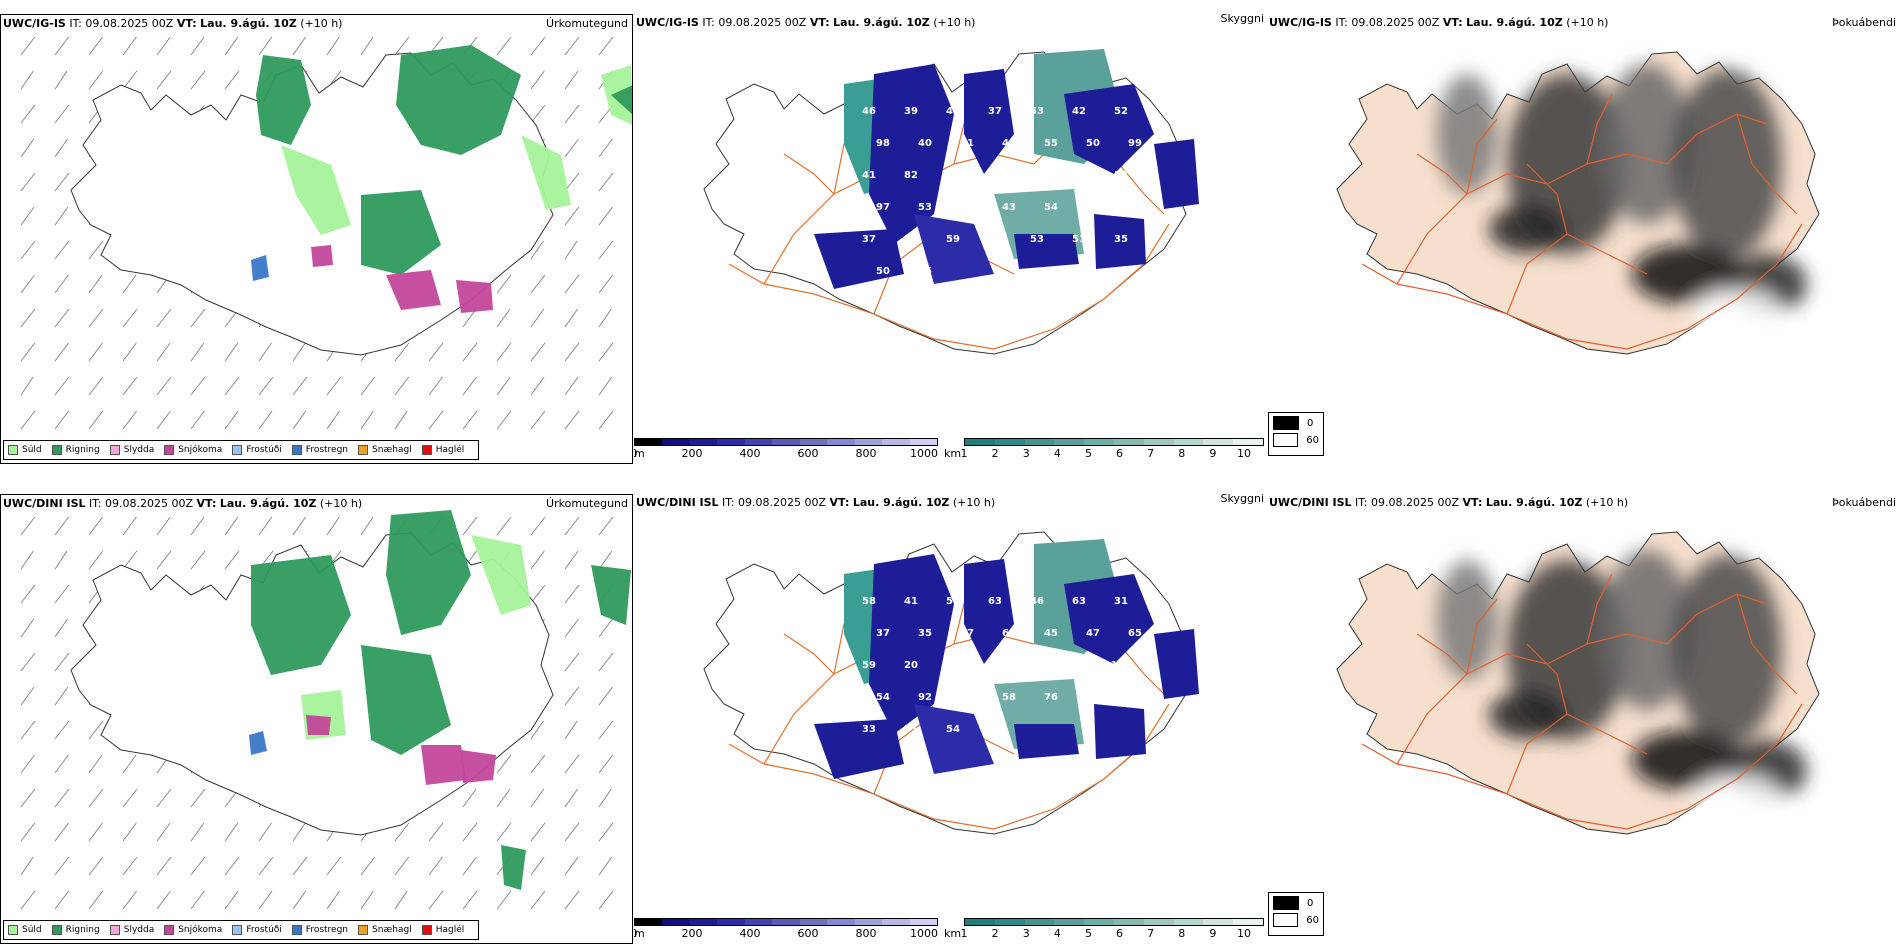 Image resolution: width=1900 pixels, height=950 pixels. What do you see at coordinates (995, 111) in the screenshot?
I see `cloud-label: 37` at bounding box center [995, 111].